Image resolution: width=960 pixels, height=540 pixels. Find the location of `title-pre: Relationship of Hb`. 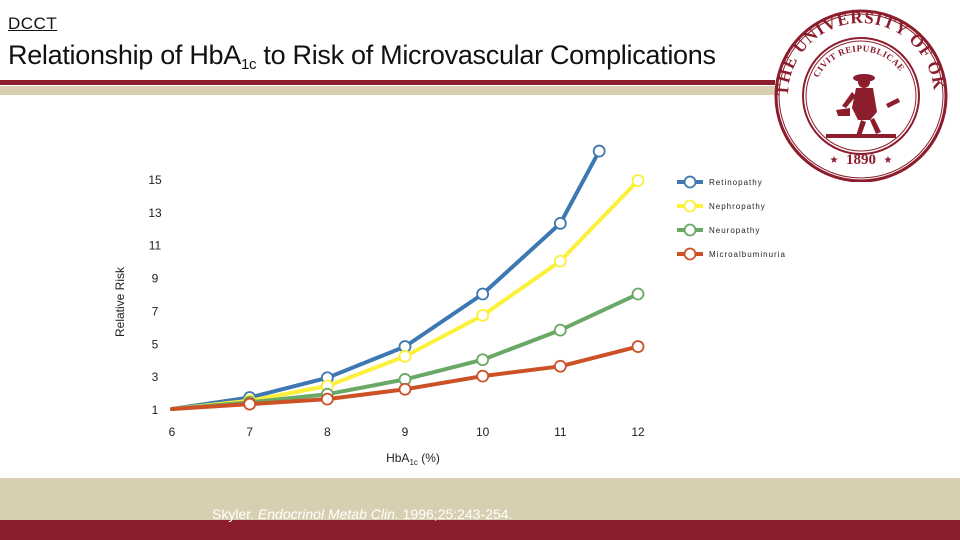

title-pre: Relationship of Hb is located at coordinates (116, 55).